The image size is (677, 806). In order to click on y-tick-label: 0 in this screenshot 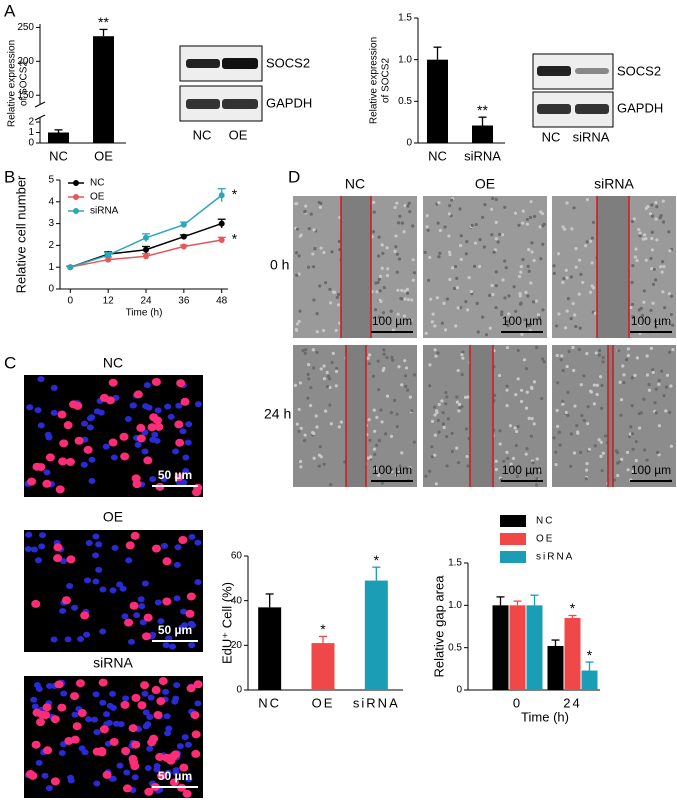, I will do `click(51, 289)`.